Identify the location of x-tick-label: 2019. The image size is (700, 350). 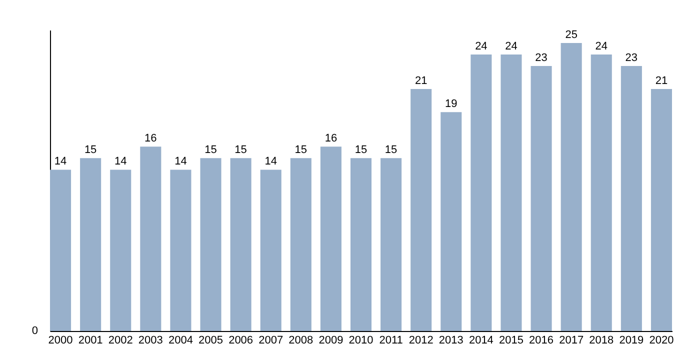
(631, 340).